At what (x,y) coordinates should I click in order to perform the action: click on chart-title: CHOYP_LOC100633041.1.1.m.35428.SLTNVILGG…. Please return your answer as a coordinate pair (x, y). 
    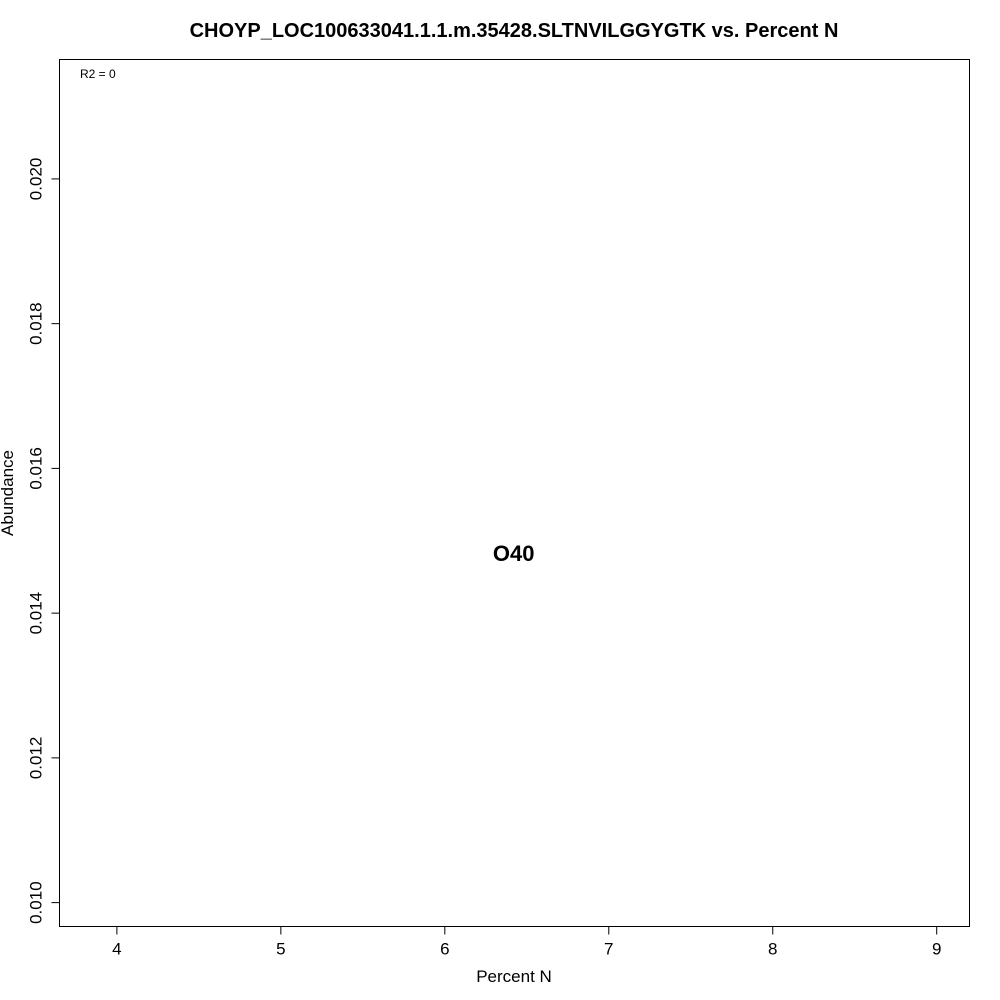
    Looking at the image, I should click on (514, 31).